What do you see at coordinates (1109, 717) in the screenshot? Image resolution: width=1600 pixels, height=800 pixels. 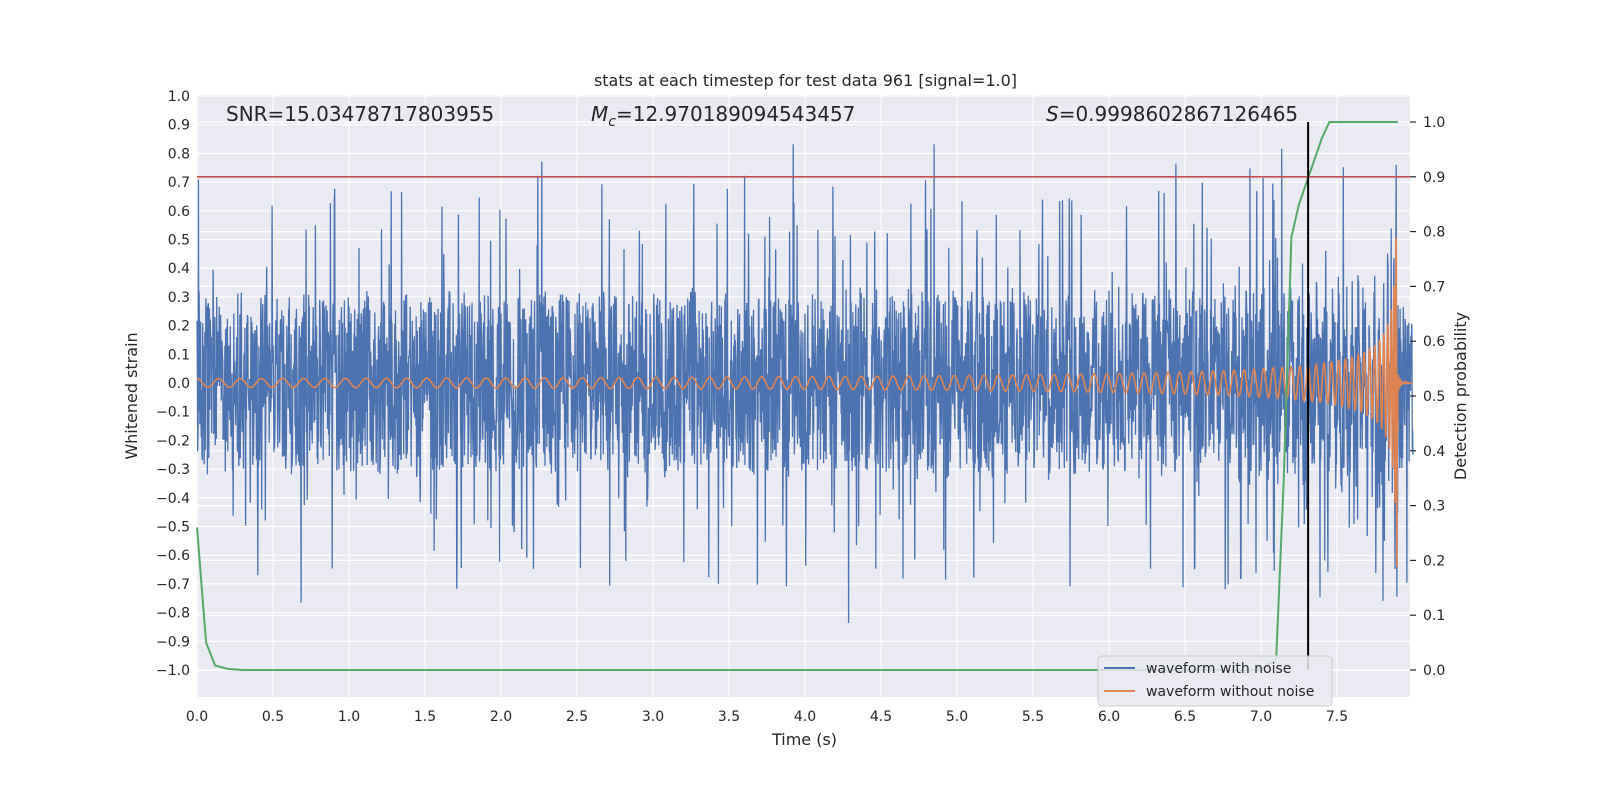 I see `x-tick-label: 6.0` at bounding box center [1109, 717].